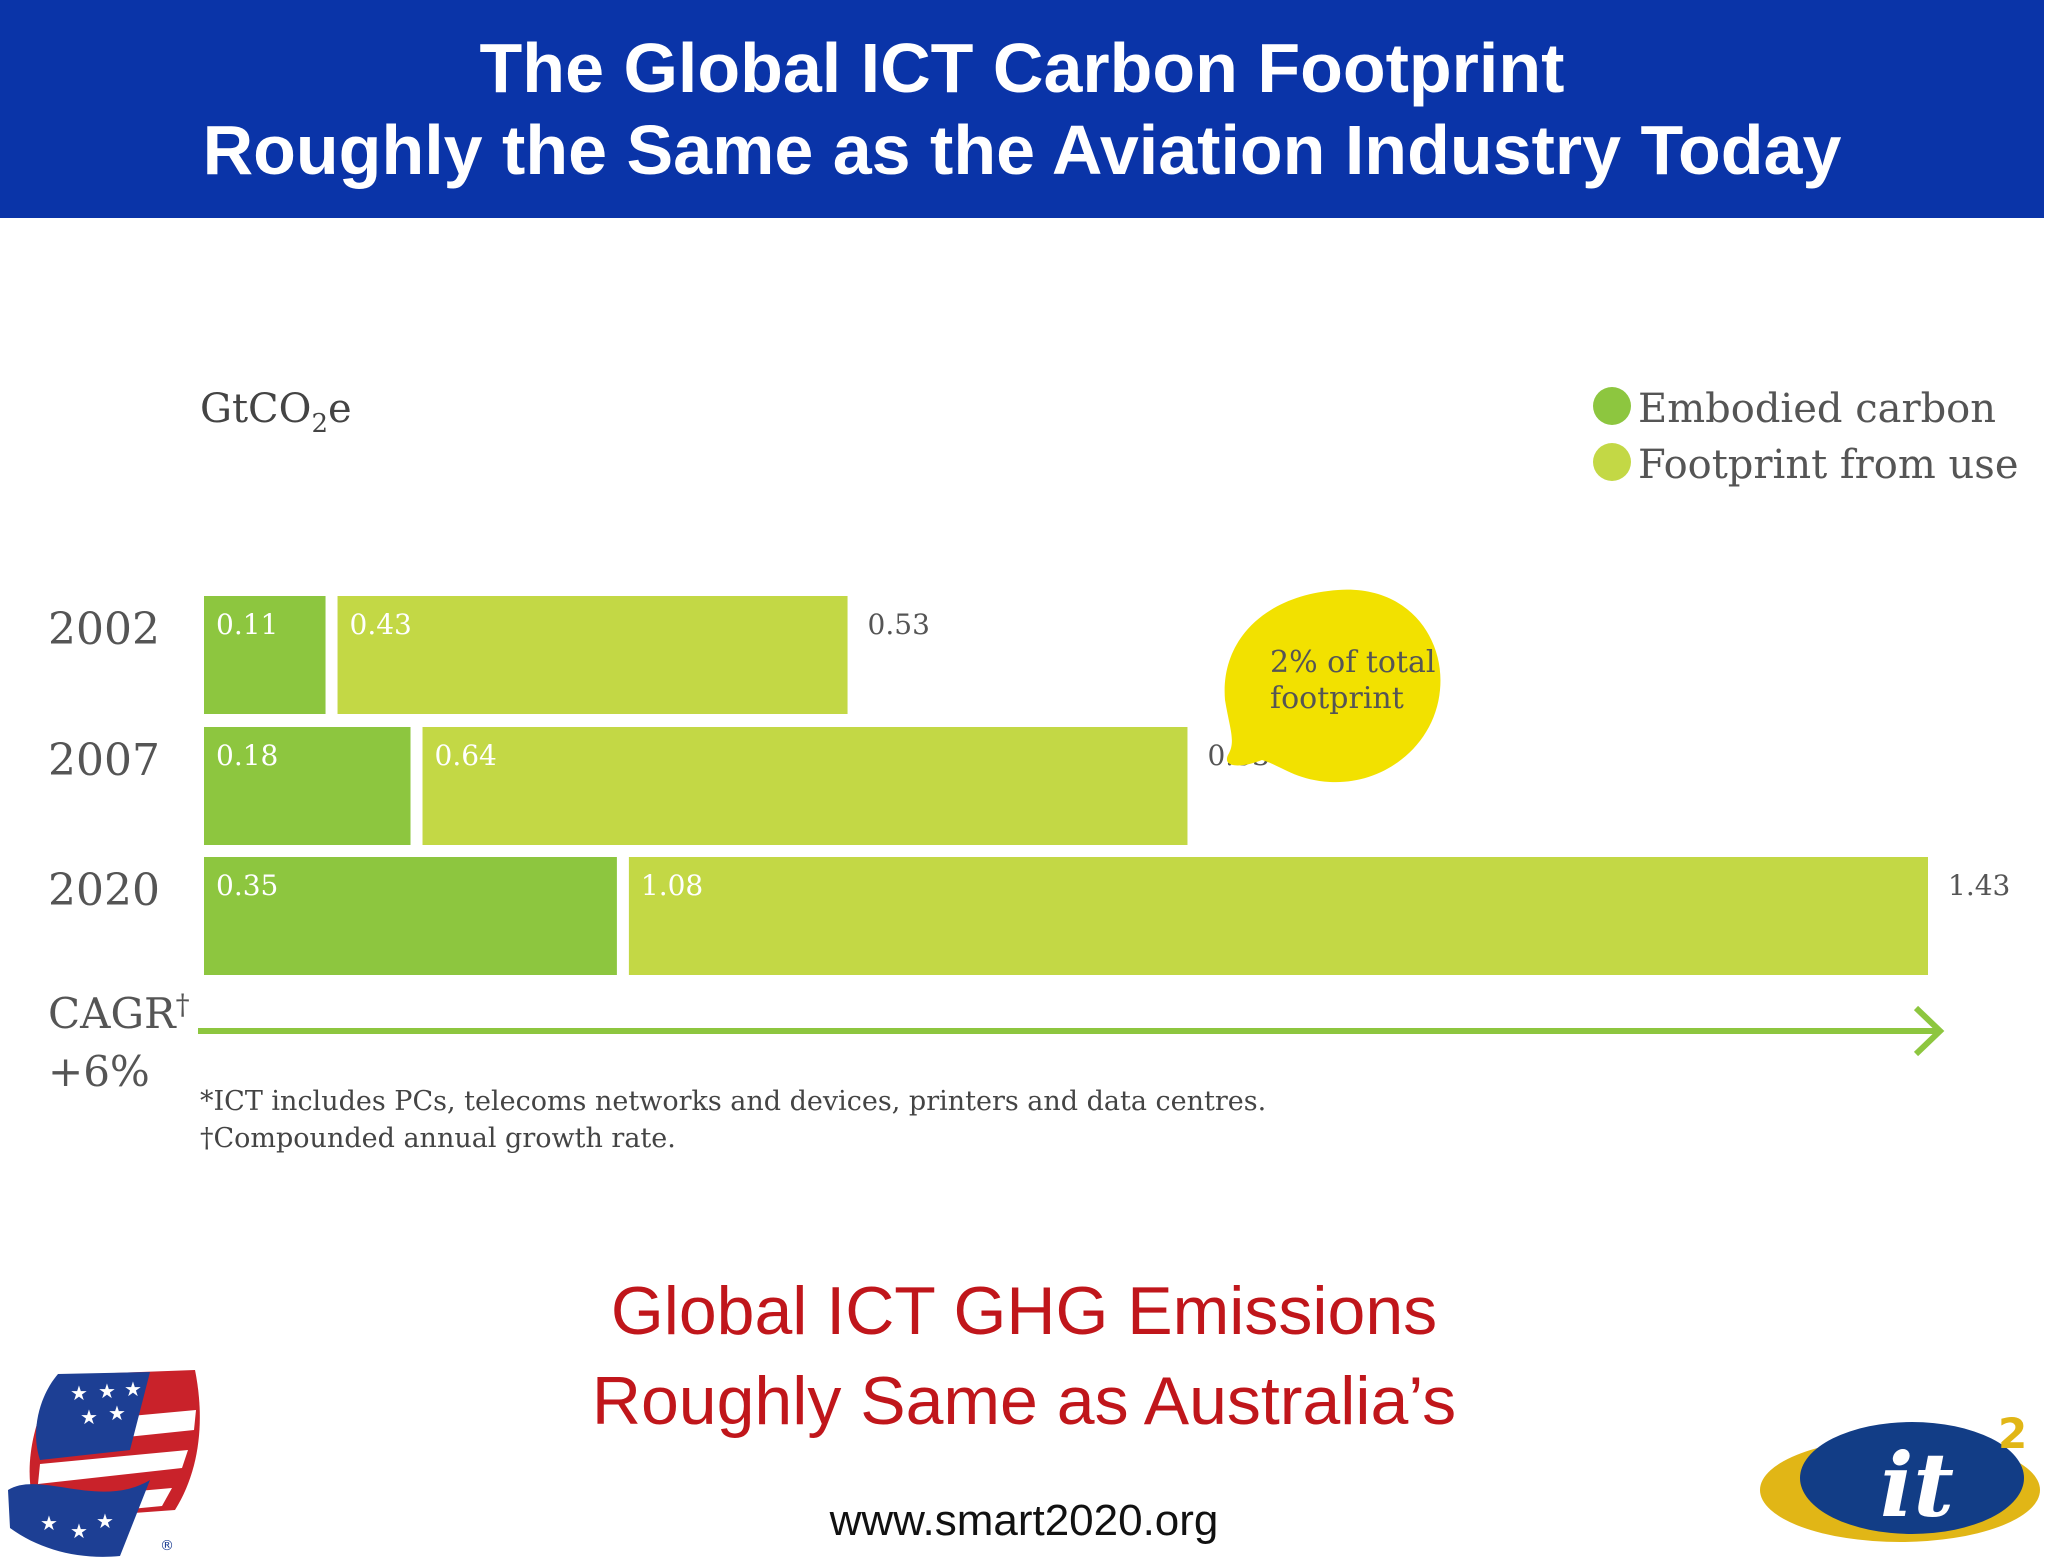  What do you see at coordinates (1071, 1031) in the screenshot?
I see `cagr-arrow` at bounding box center [1071, 1031].